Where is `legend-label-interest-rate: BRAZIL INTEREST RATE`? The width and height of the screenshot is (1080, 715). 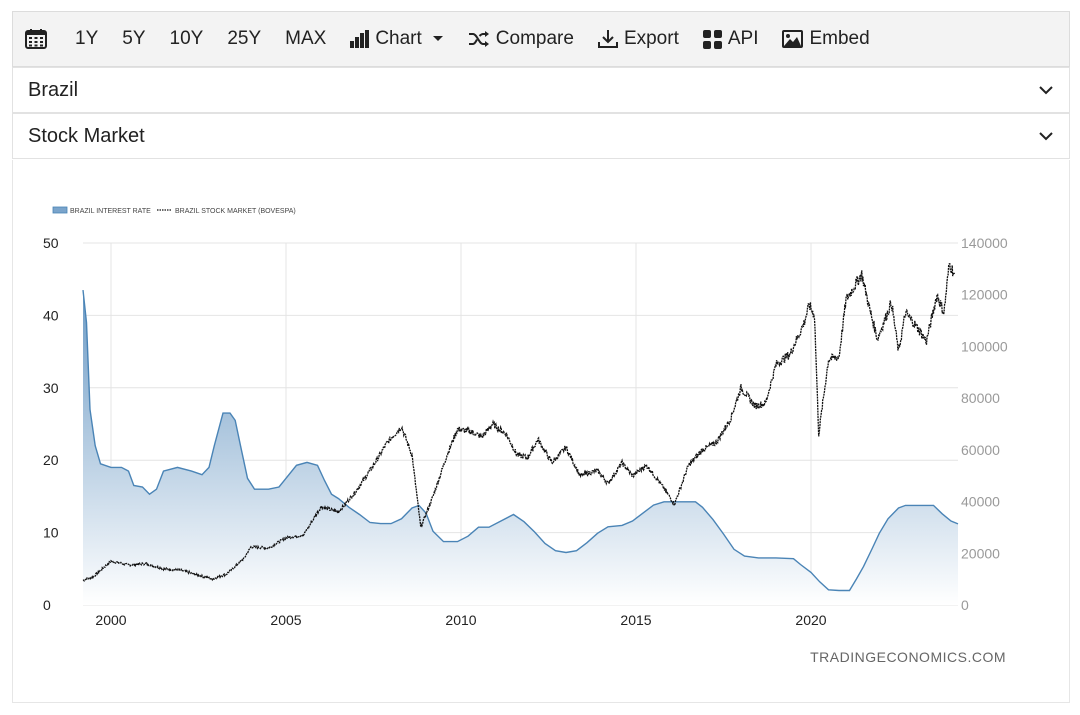 legend-label-interest-rate: BRAZIL INTEREST RATE is located at coordinates (110, 211).